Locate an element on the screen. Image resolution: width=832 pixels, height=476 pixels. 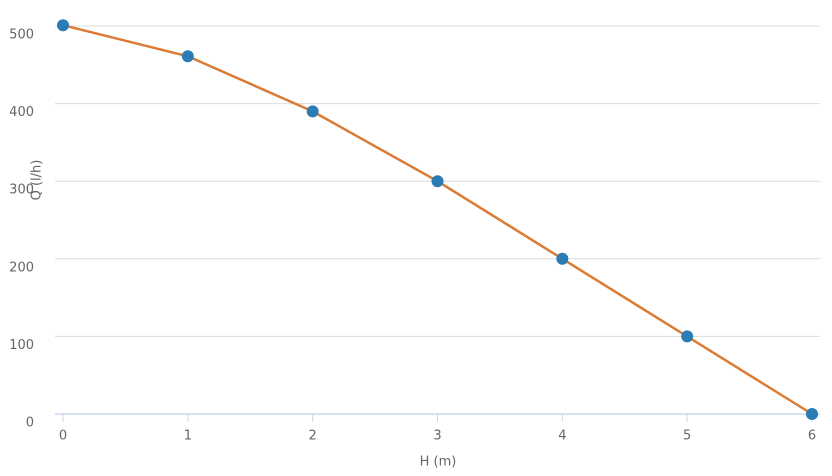
x-axis-label: H (m) is located at coordinates (438, 462).